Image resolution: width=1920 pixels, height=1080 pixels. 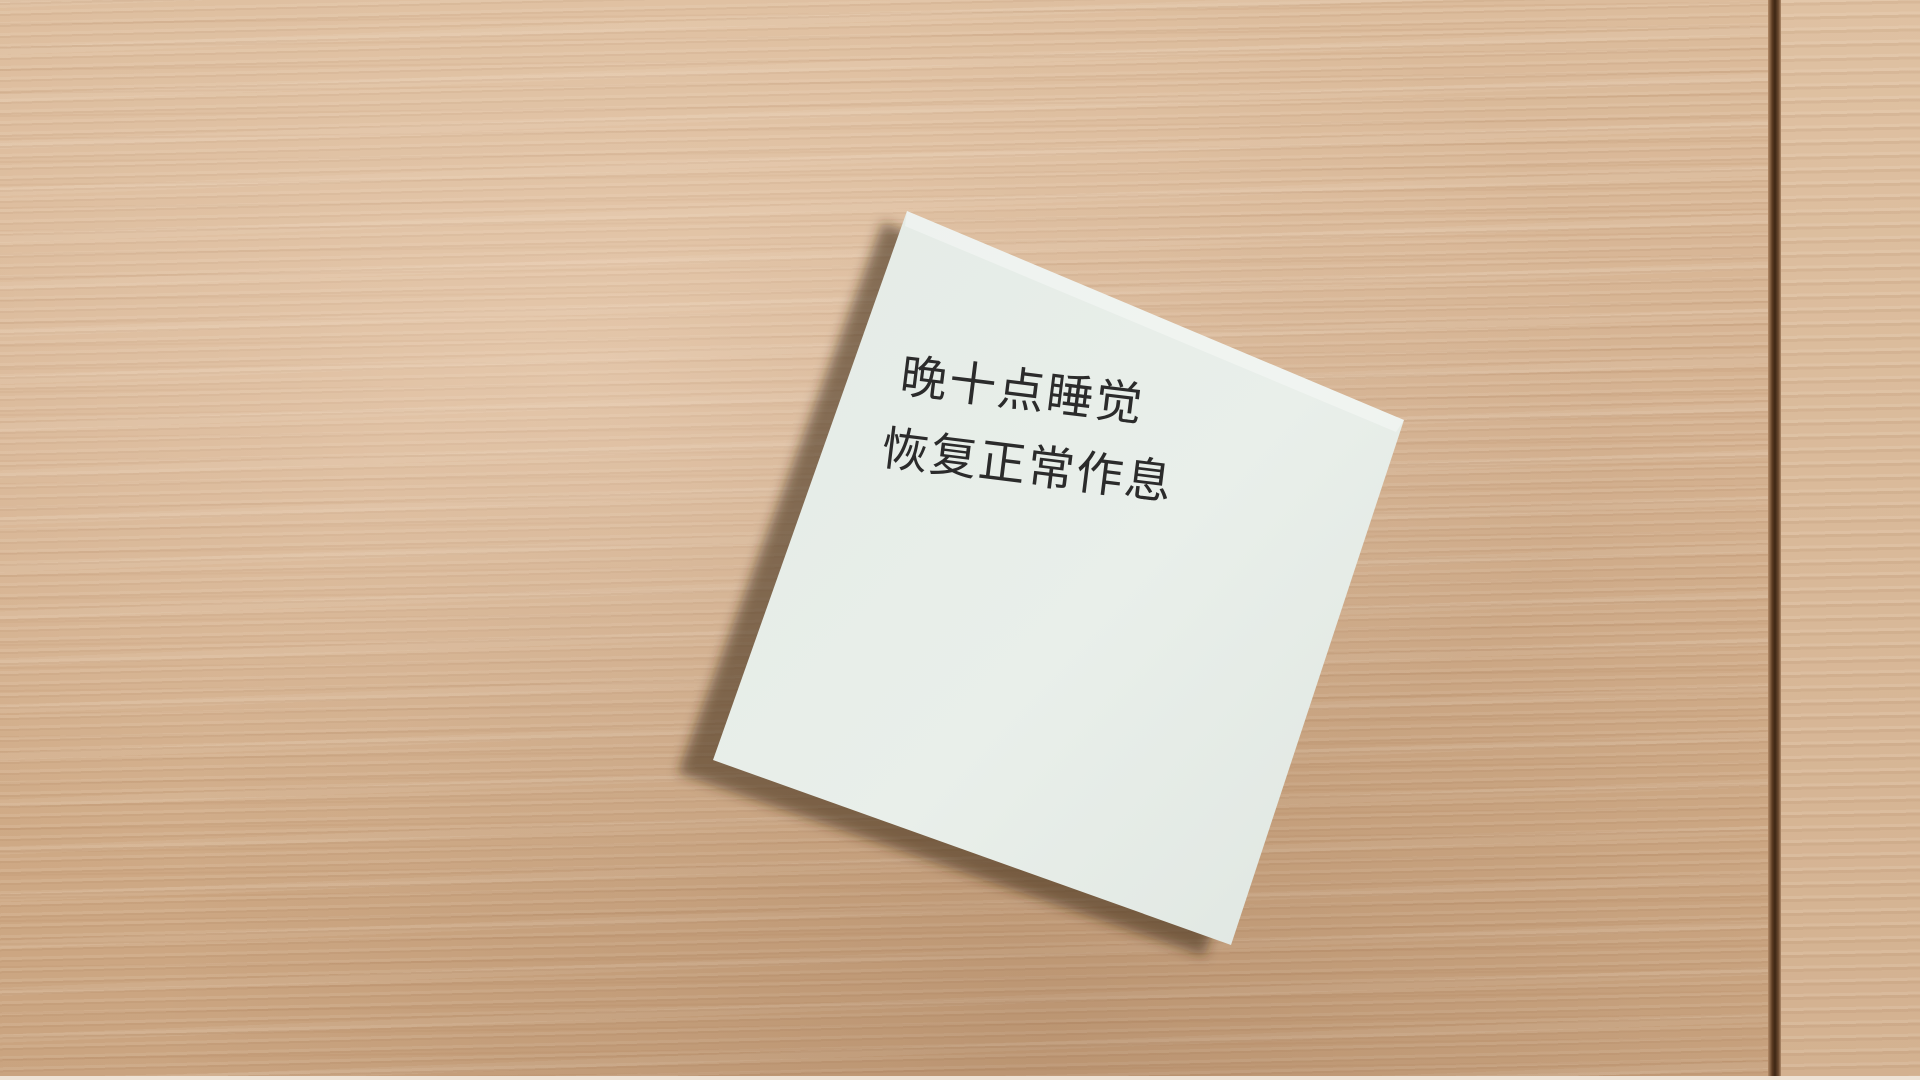 What do you see at coordinates (1775, 540) in the screenshot?
I see `panel-seam` at bounding box center [1775, 540].